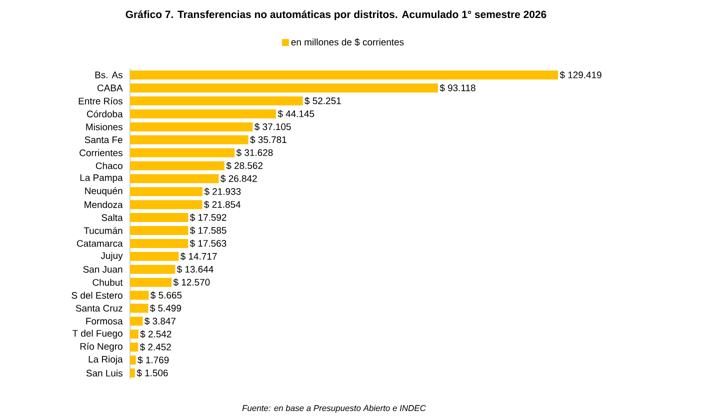  What do you see at coordinates (254, 152) in the screenshot?
I see `data-label: $ 31.628` at bounding box center [254, 152].